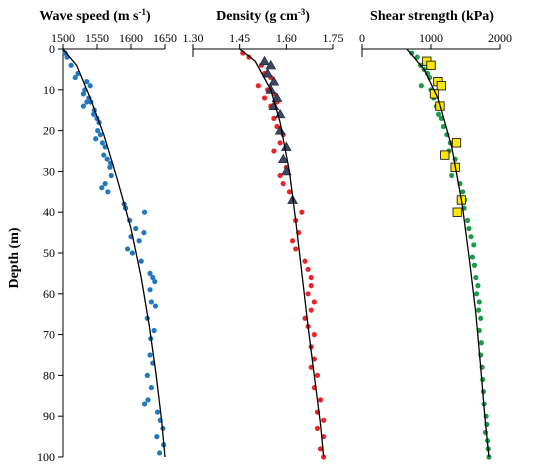 This screenshot has width=541, height=475. Describe the element at coordinates (165, 38) in the screenshot. I see `wave-x-tick-label: 1650` at that location.